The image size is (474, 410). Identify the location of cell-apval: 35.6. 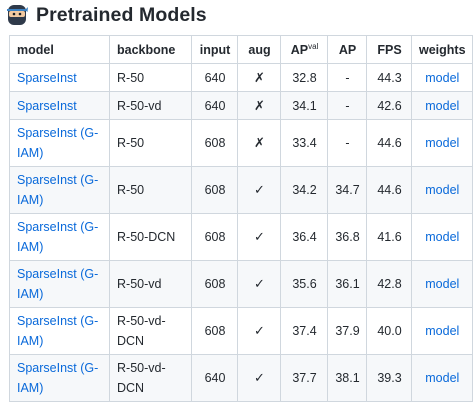
(304, 284).